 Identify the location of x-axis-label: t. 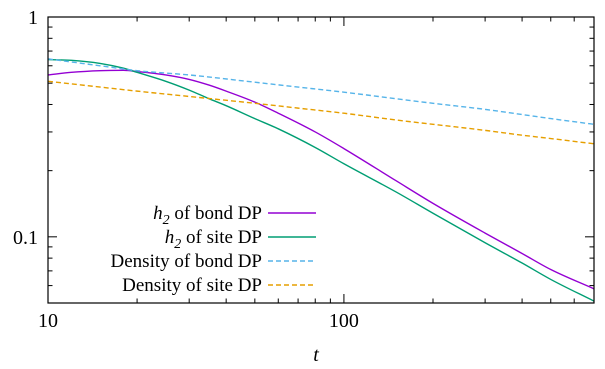
(316, 355).